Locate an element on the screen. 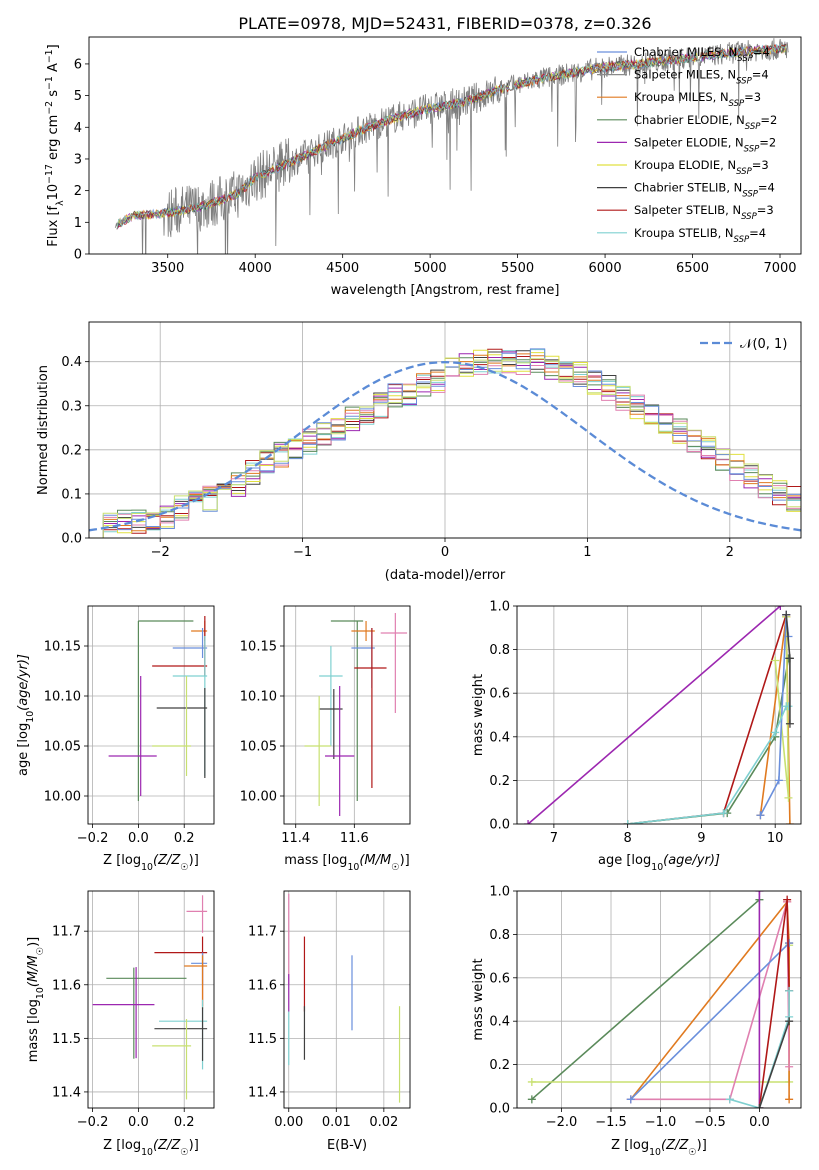 The width and height of the screenshot is (819, 1170). x-axis-label: (data-model)/error is located at coordinates (445, 575).